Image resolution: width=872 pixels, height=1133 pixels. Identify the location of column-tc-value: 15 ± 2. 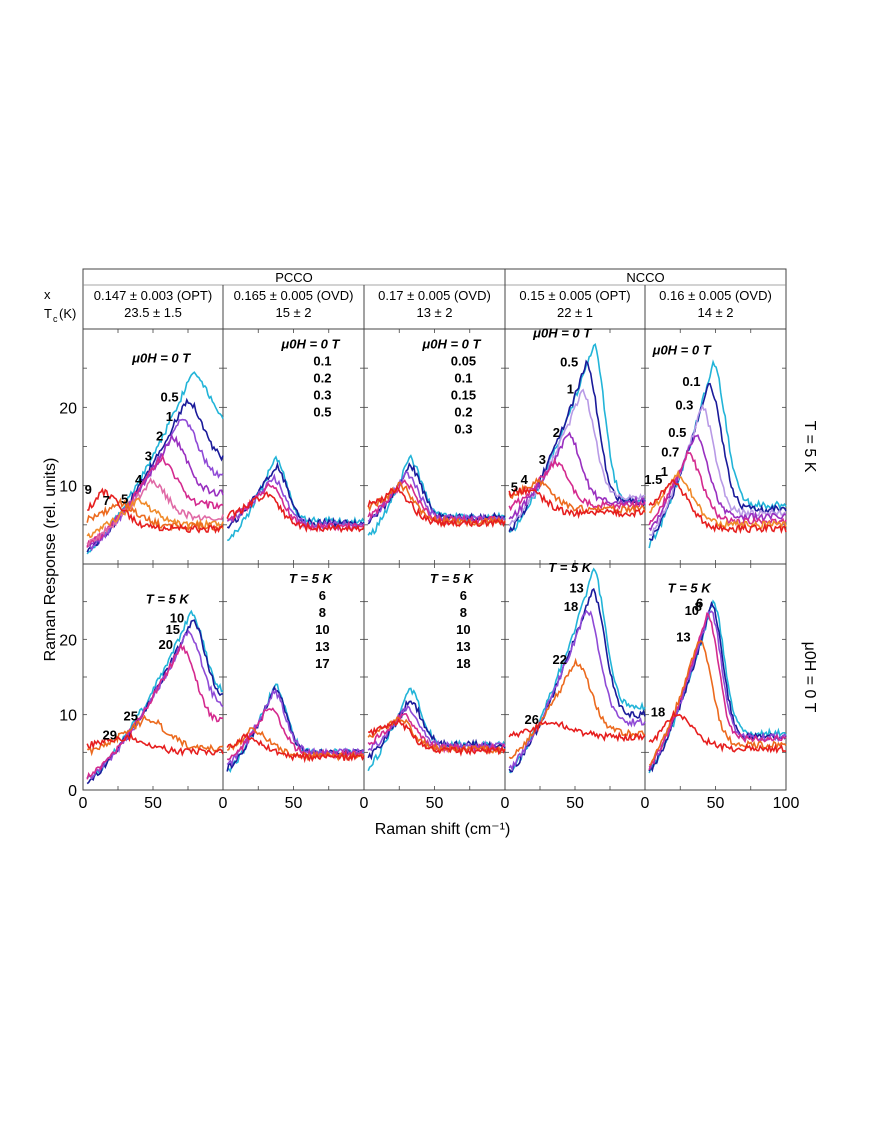
(293, 312).